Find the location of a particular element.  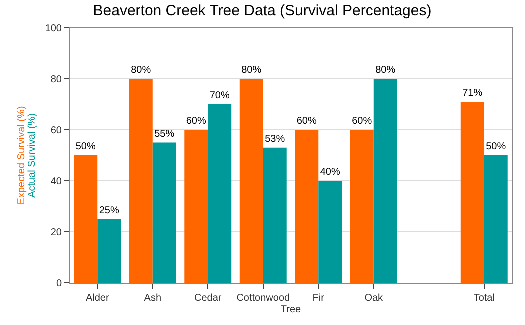

data-label: 70% is located at coordinates (220, 96).